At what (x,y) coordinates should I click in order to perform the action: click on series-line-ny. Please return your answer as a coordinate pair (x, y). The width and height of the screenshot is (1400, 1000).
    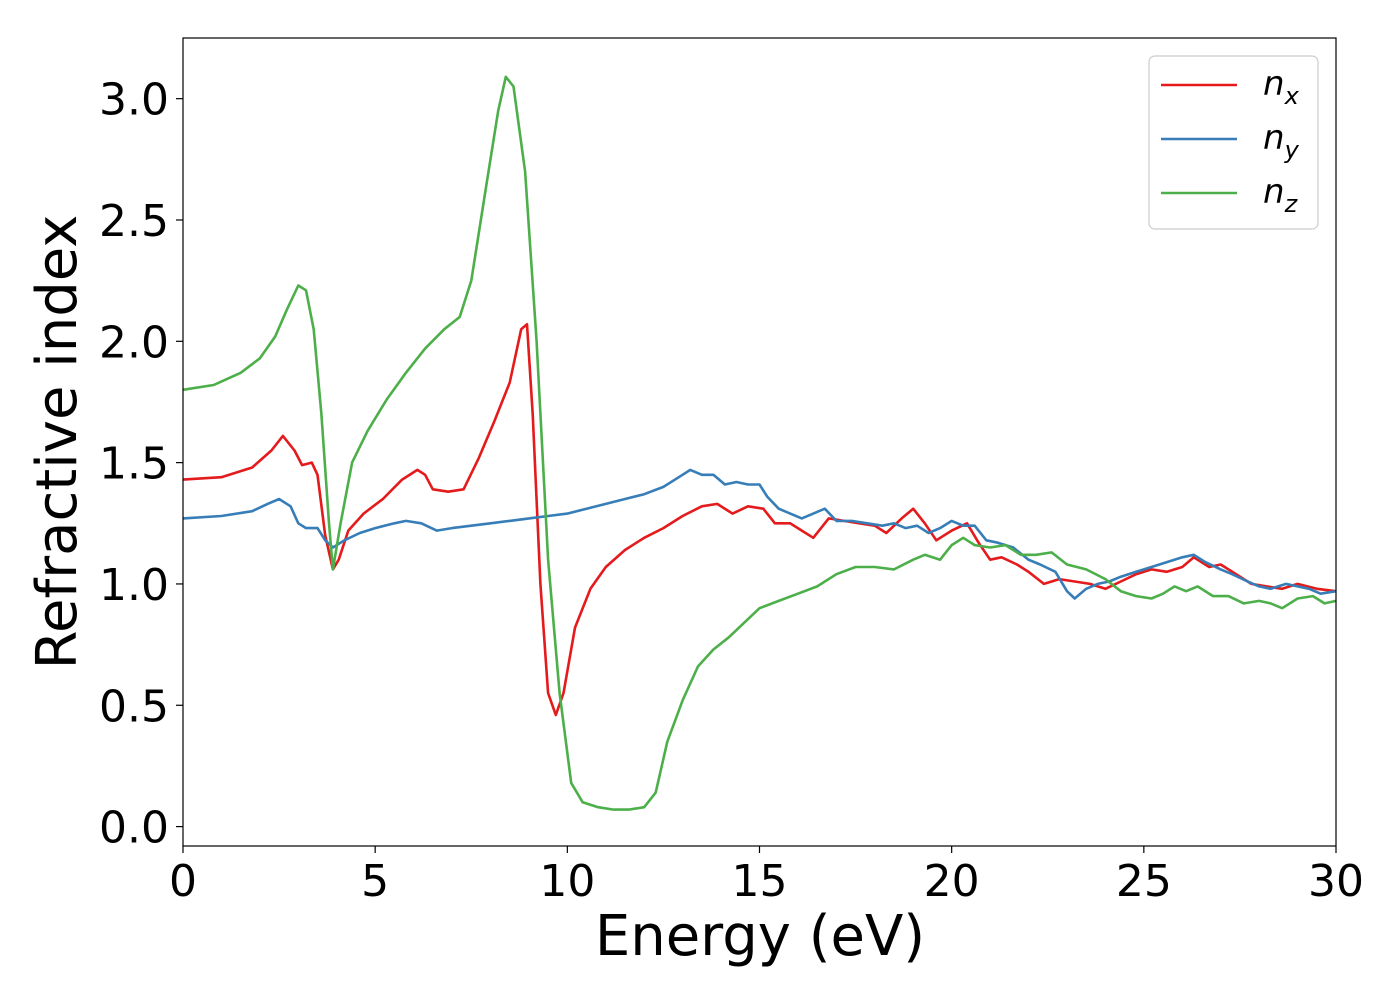
    Looking at the image, I should click on (759, 534).